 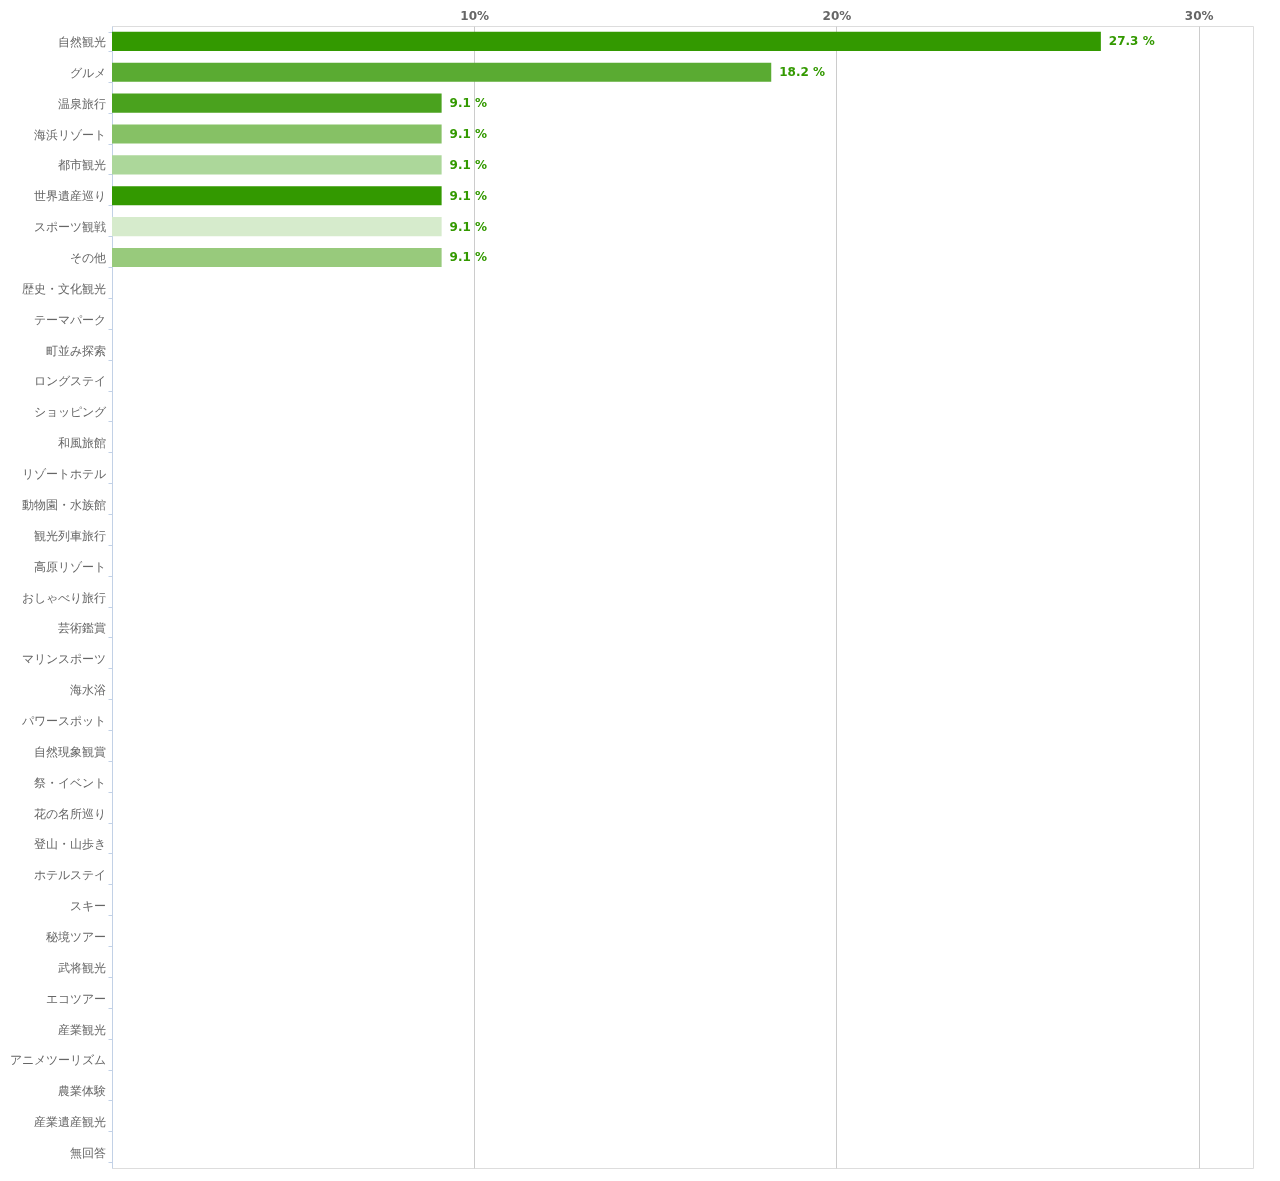 I want to click on y-tick-label: 観光列車旅行, so click(x=69, y=535).